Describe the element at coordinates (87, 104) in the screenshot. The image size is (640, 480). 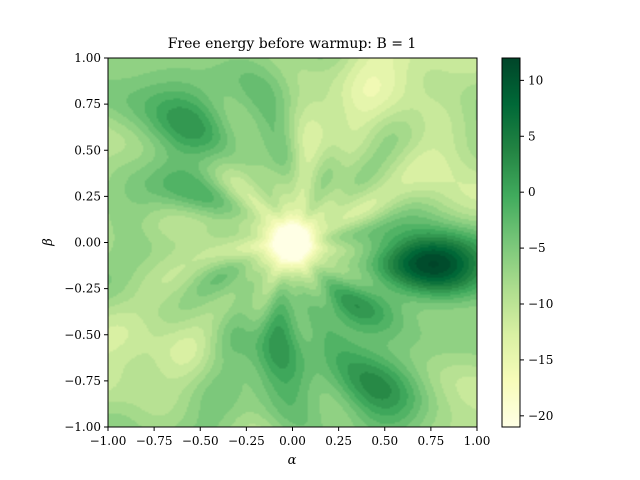
I see `y-tick-label: 0.75` at that location.